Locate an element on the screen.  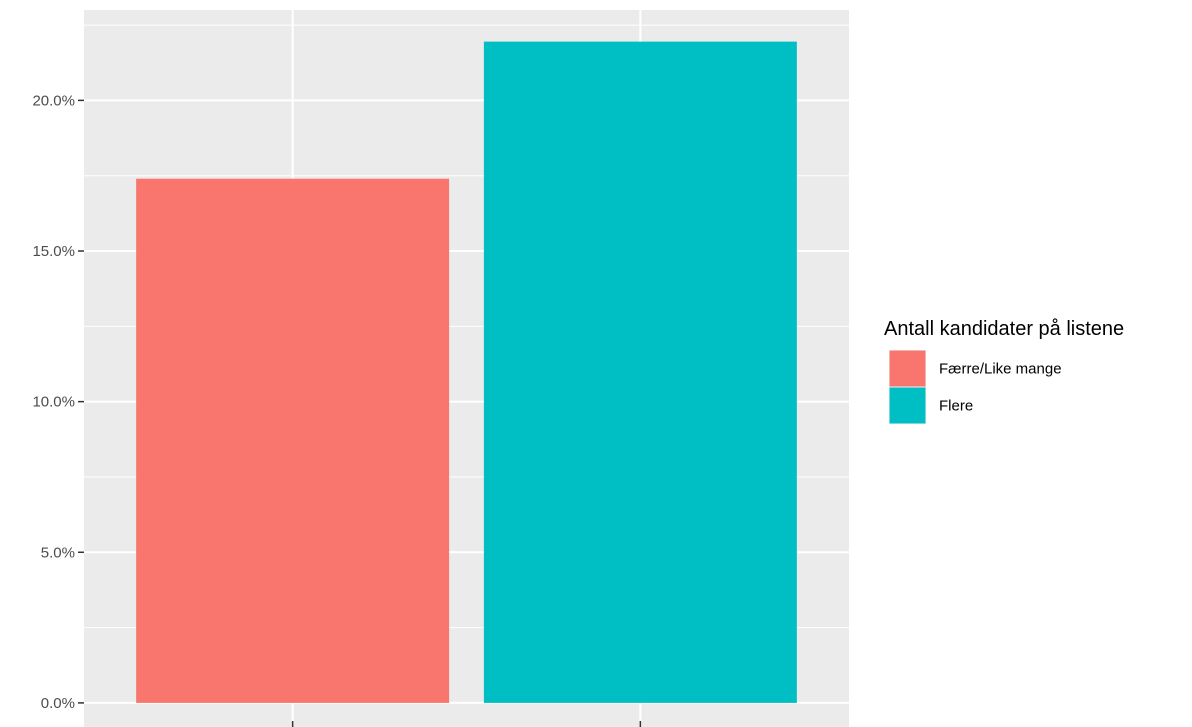
y-tick-label: 20.0% is located at coordinates (53, 100).